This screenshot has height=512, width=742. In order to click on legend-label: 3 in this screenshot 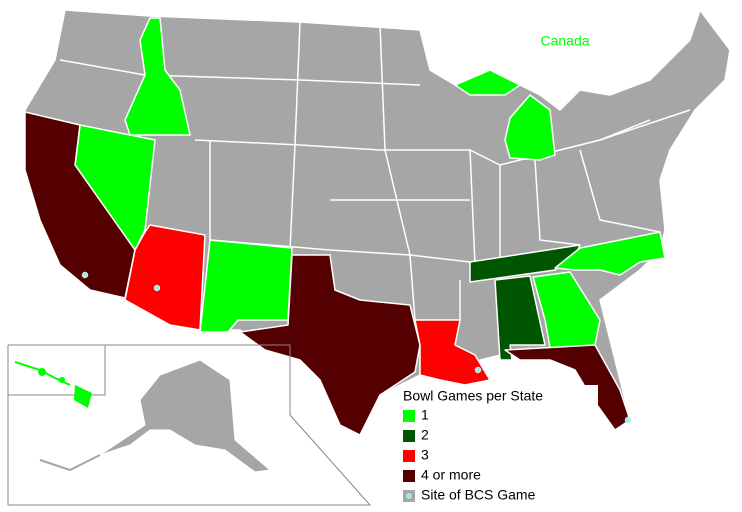, I will do `click(425, 455)`.